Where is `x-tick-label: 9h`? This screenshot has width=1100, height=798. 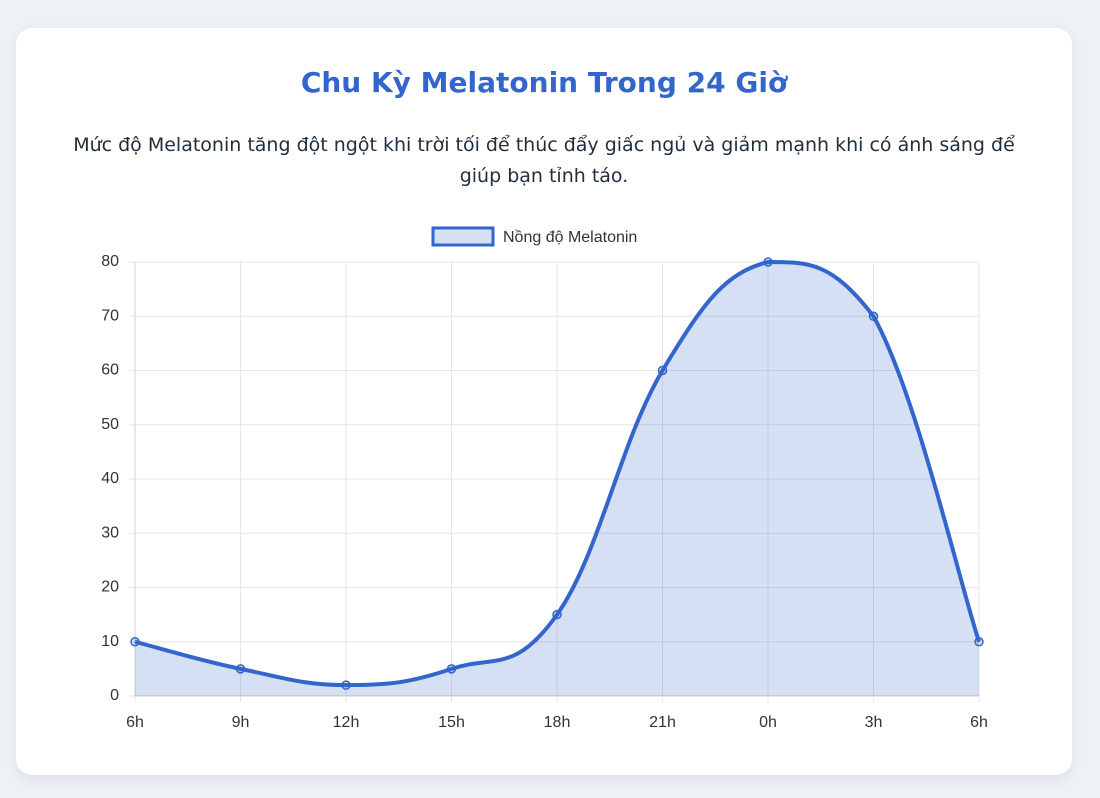 x-tick-label: 9h is located at coordinates (241, 722).